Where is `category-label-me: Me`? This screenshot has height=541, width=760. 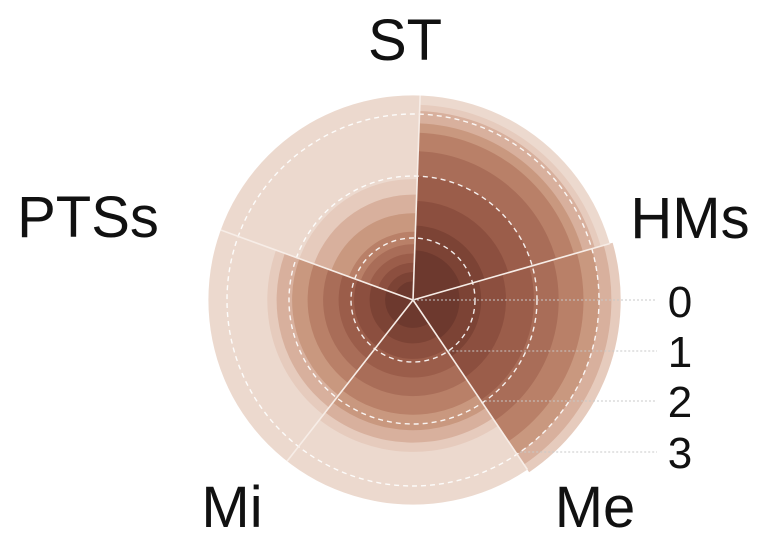
category-label-me: Me is located at coordinates (595, 507).